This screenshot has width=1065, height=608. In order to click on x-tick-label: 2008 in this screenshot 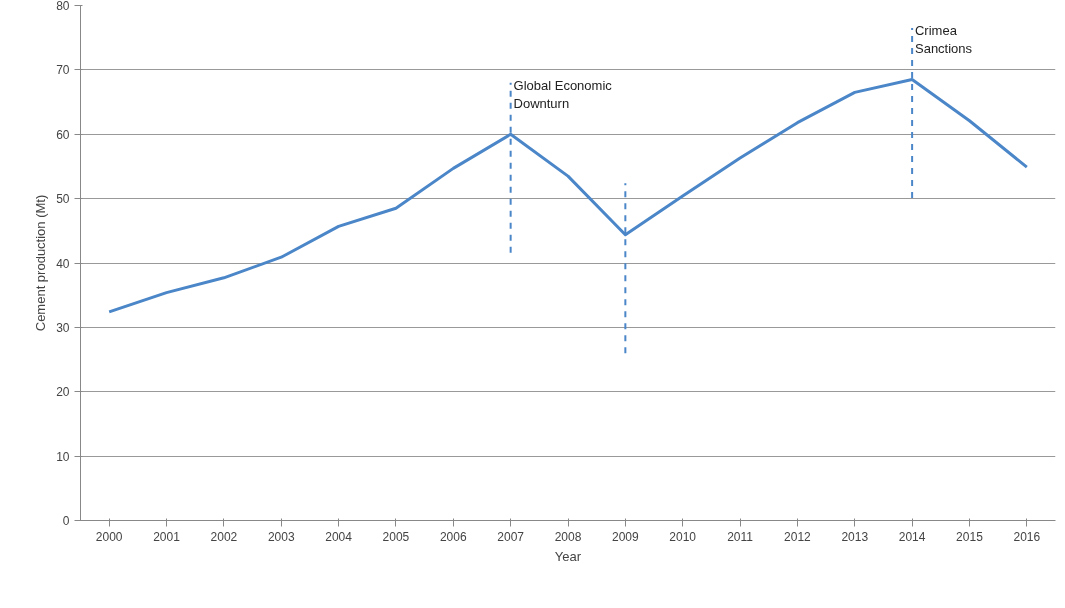, I will do `click(568, 536)`.